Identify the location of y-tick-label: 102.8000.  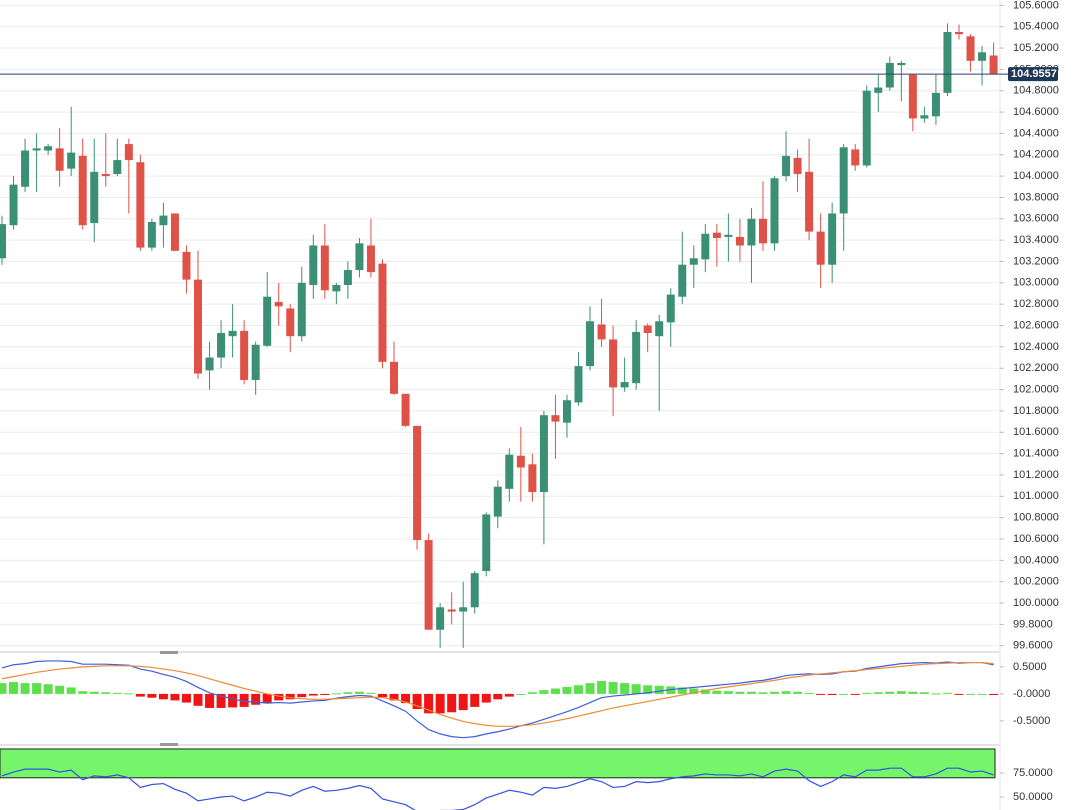
(1036, 304).